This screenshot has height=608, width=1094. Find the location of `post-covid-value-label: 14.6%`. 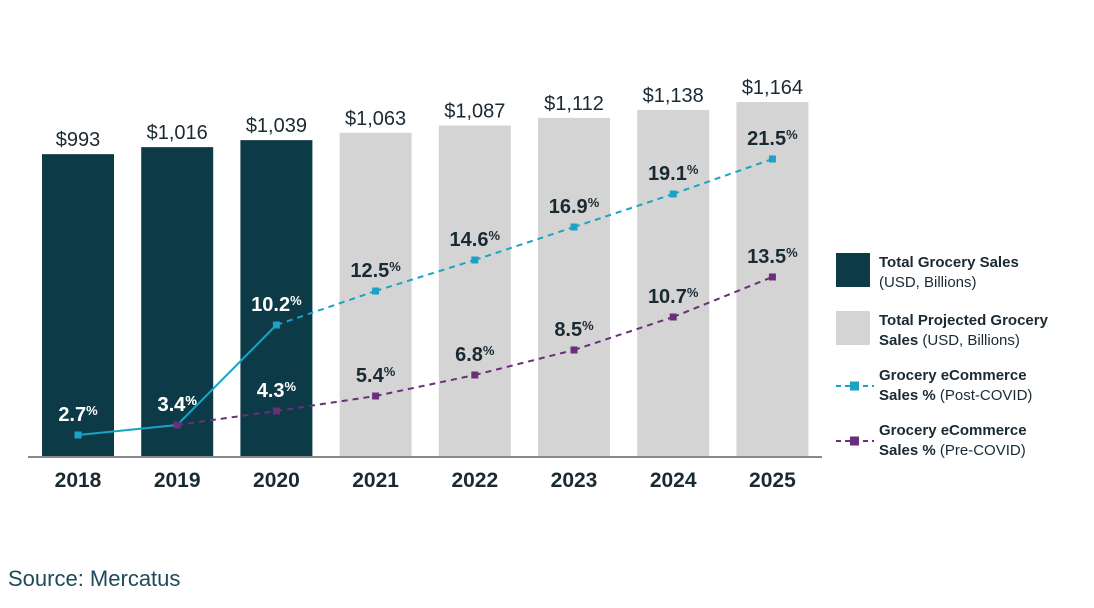

post-covid-value-label: 14.6% is located at coordinates (475, 239).